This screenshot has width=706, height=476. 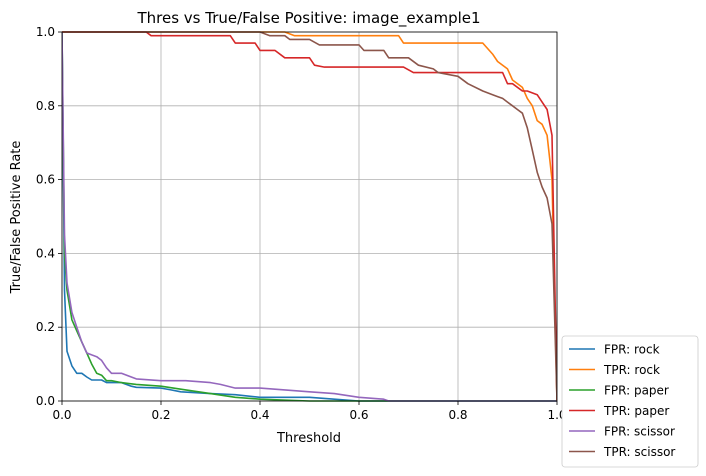 I want to click on legend-label: FPR: rock, so click(x=632, y=350).